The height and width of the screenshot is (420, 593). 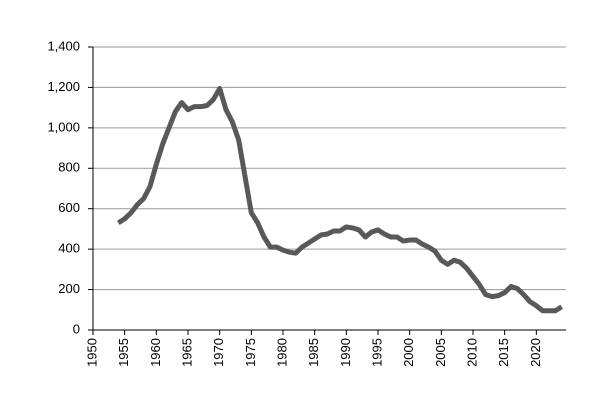 I want to click on x-tick-label: 1980, so click(x=281, y=352).